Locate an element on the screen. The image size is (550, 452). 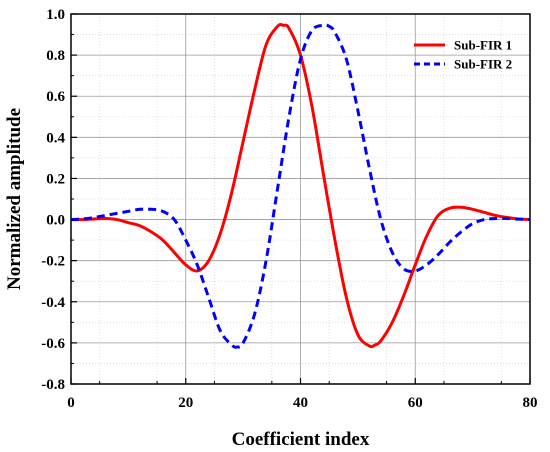
y-tick-label: 0.8 is located at coordinates (55, 56).